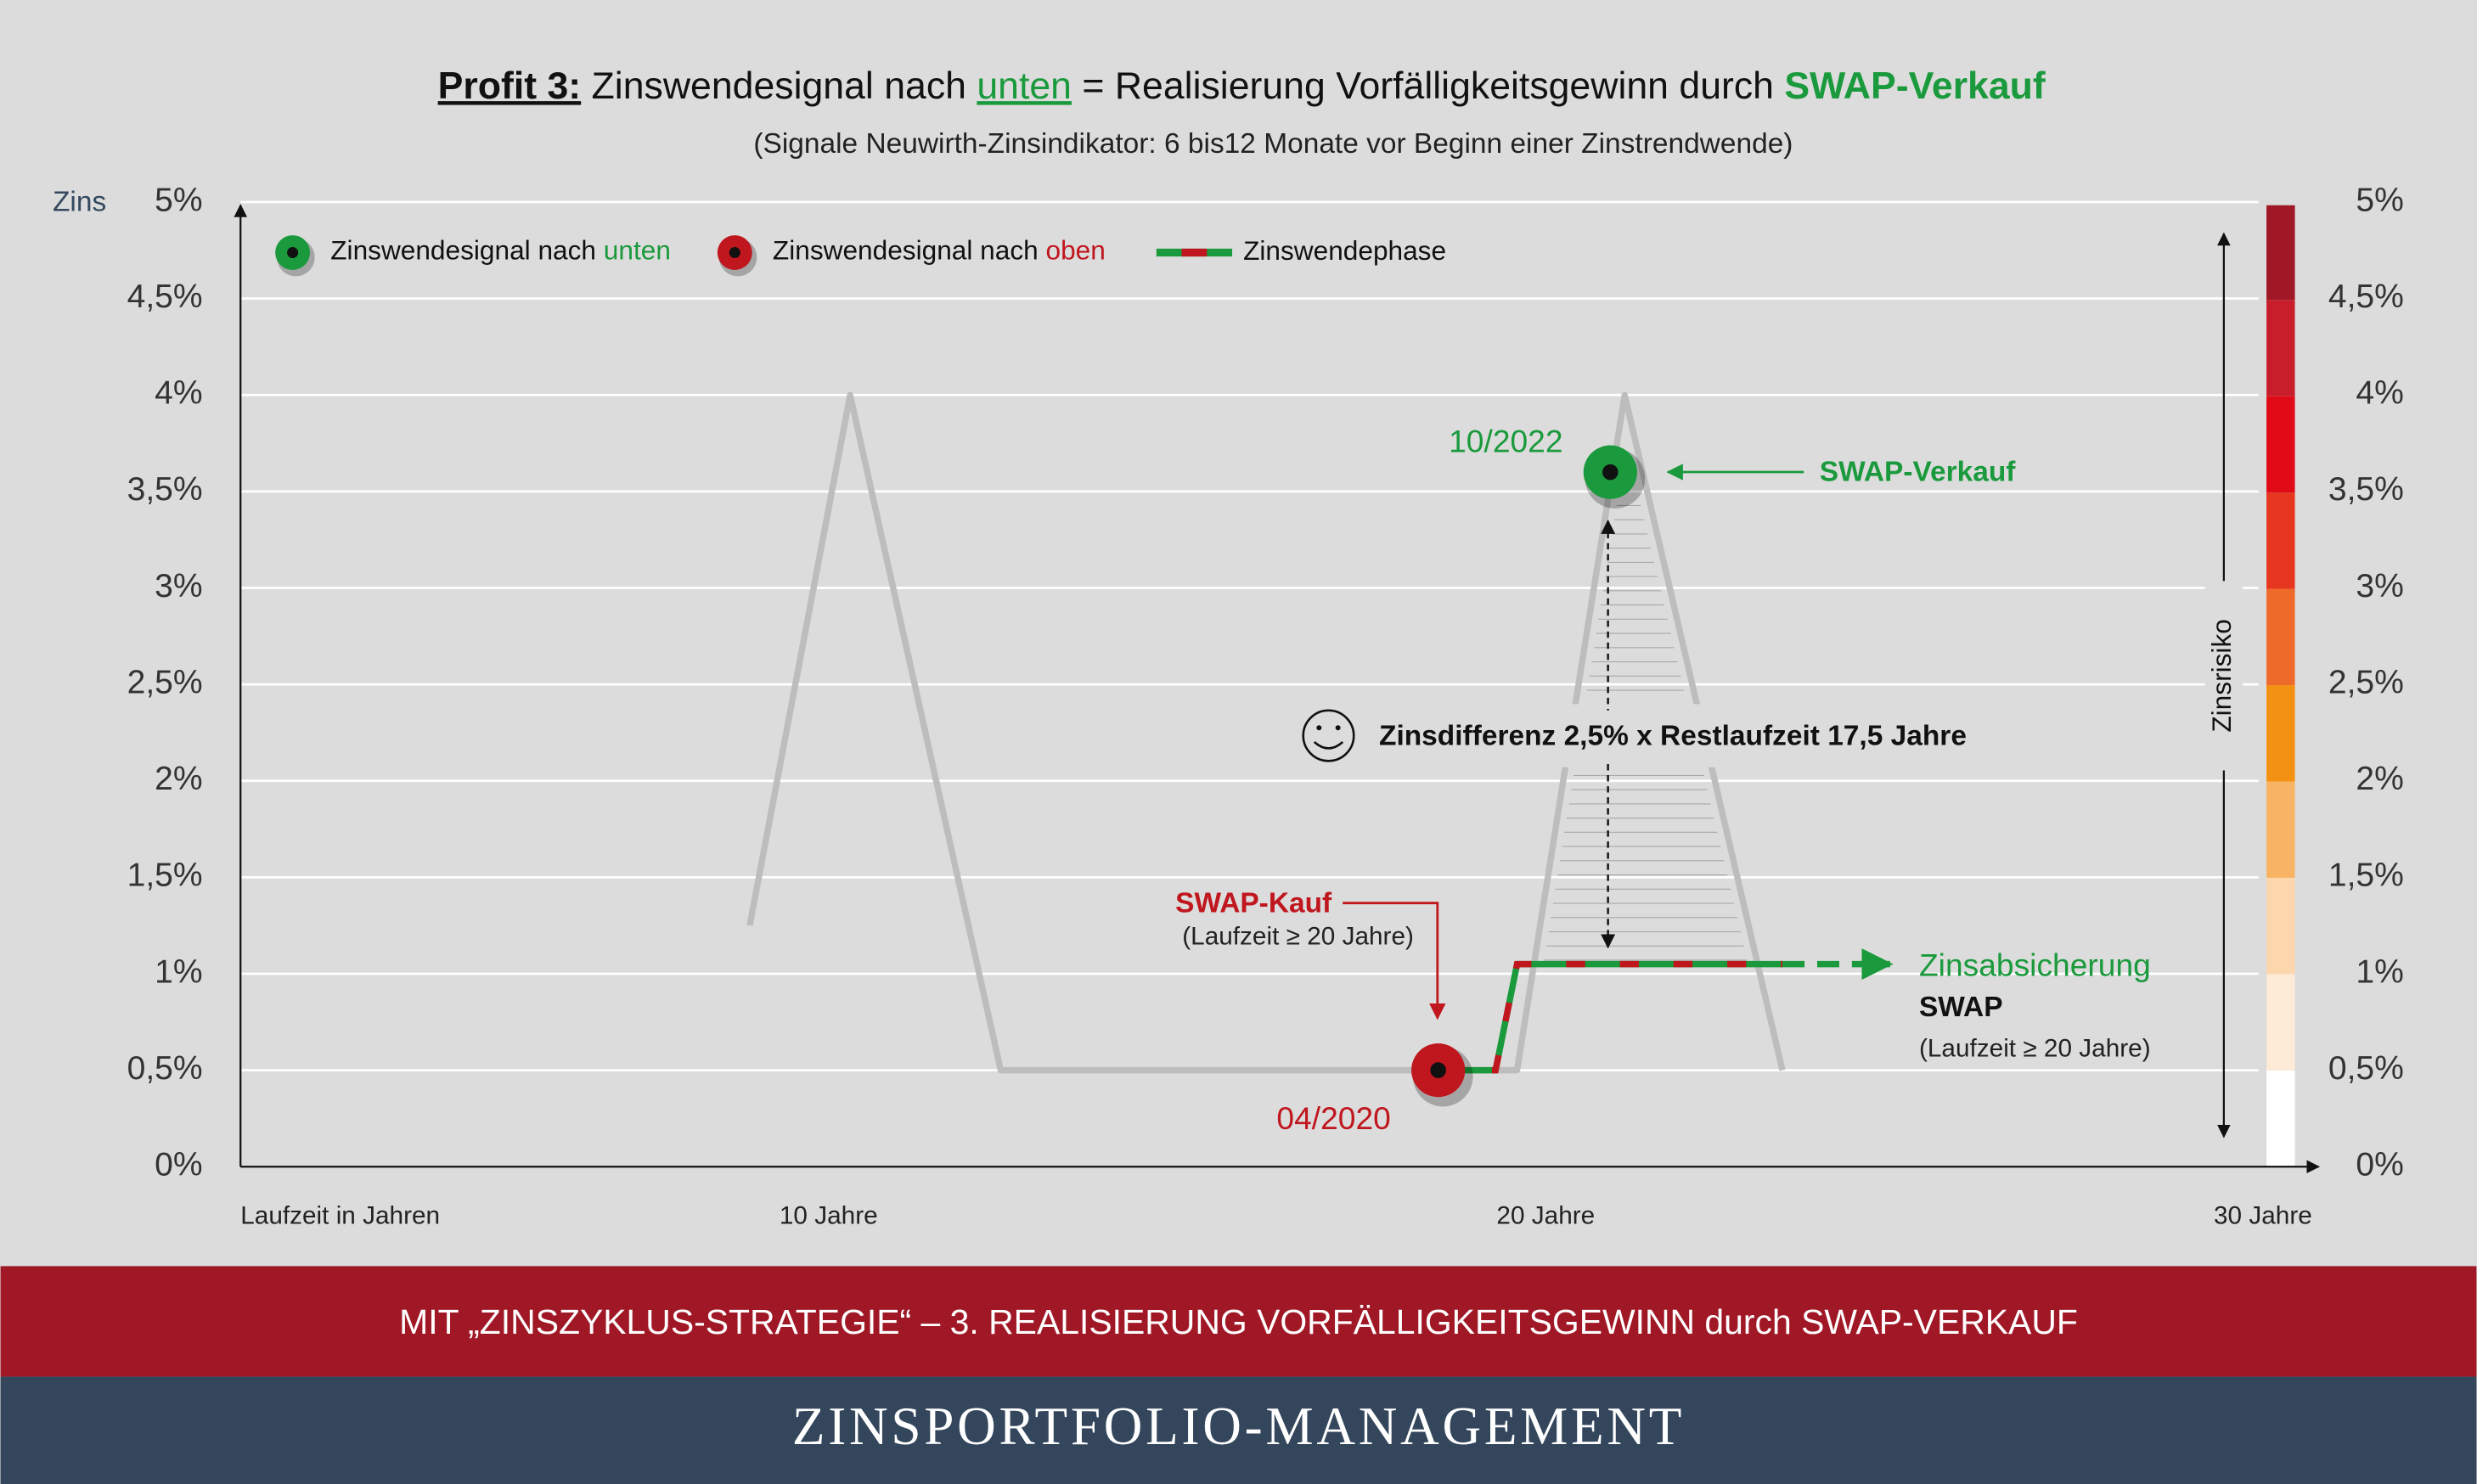 The height and width of the screenshot is (1484, 2477). Describe the element at coordinates (2366, 875) in the screenshot. I see `y2-tick-label: 1,5%` at that location.